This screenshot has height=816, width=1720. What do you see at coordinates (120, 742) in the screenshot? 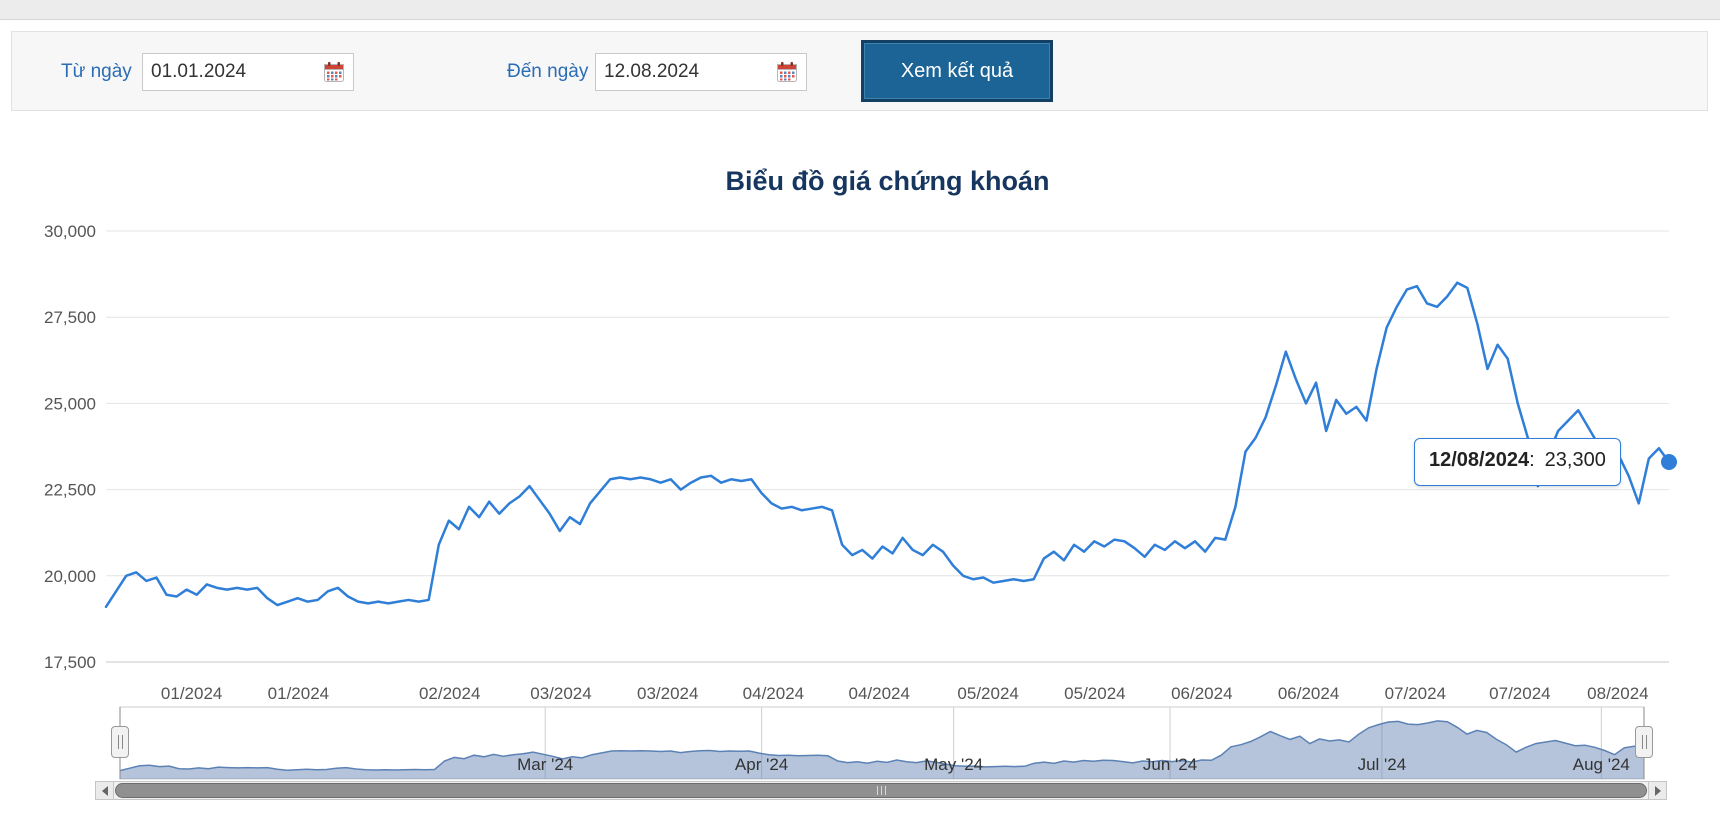
I see `navigator-left-handle` at bounding box center [120, 742].